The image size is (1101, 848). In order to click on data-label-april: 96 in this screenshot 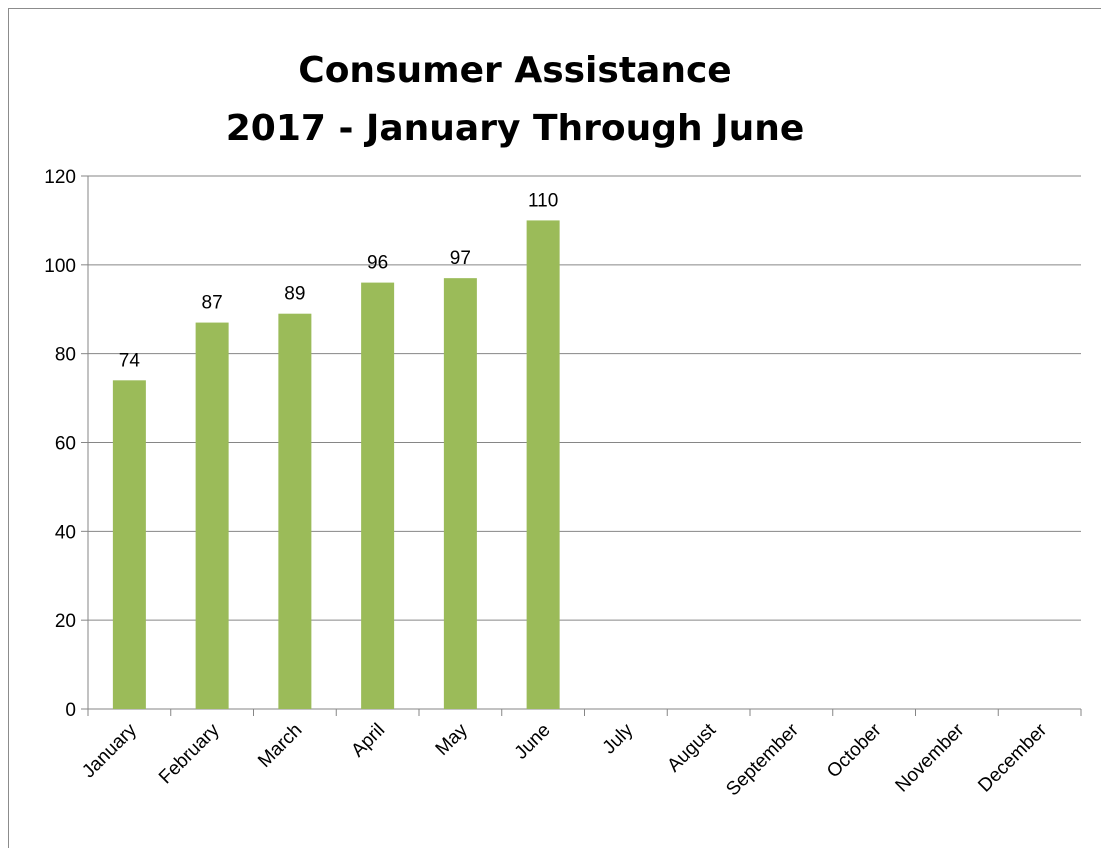, I will do `click(377, 263)`.